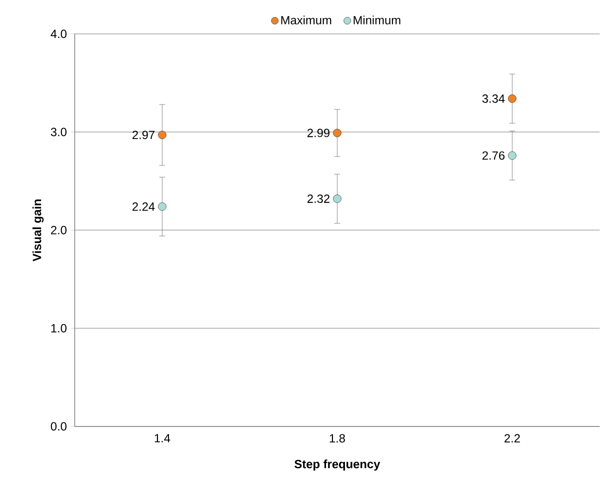 This screenshot has width=603, height=479. Describe the element at coordinates (143, 135) in the screenshot. I see `data-label: 2.97` at that location.